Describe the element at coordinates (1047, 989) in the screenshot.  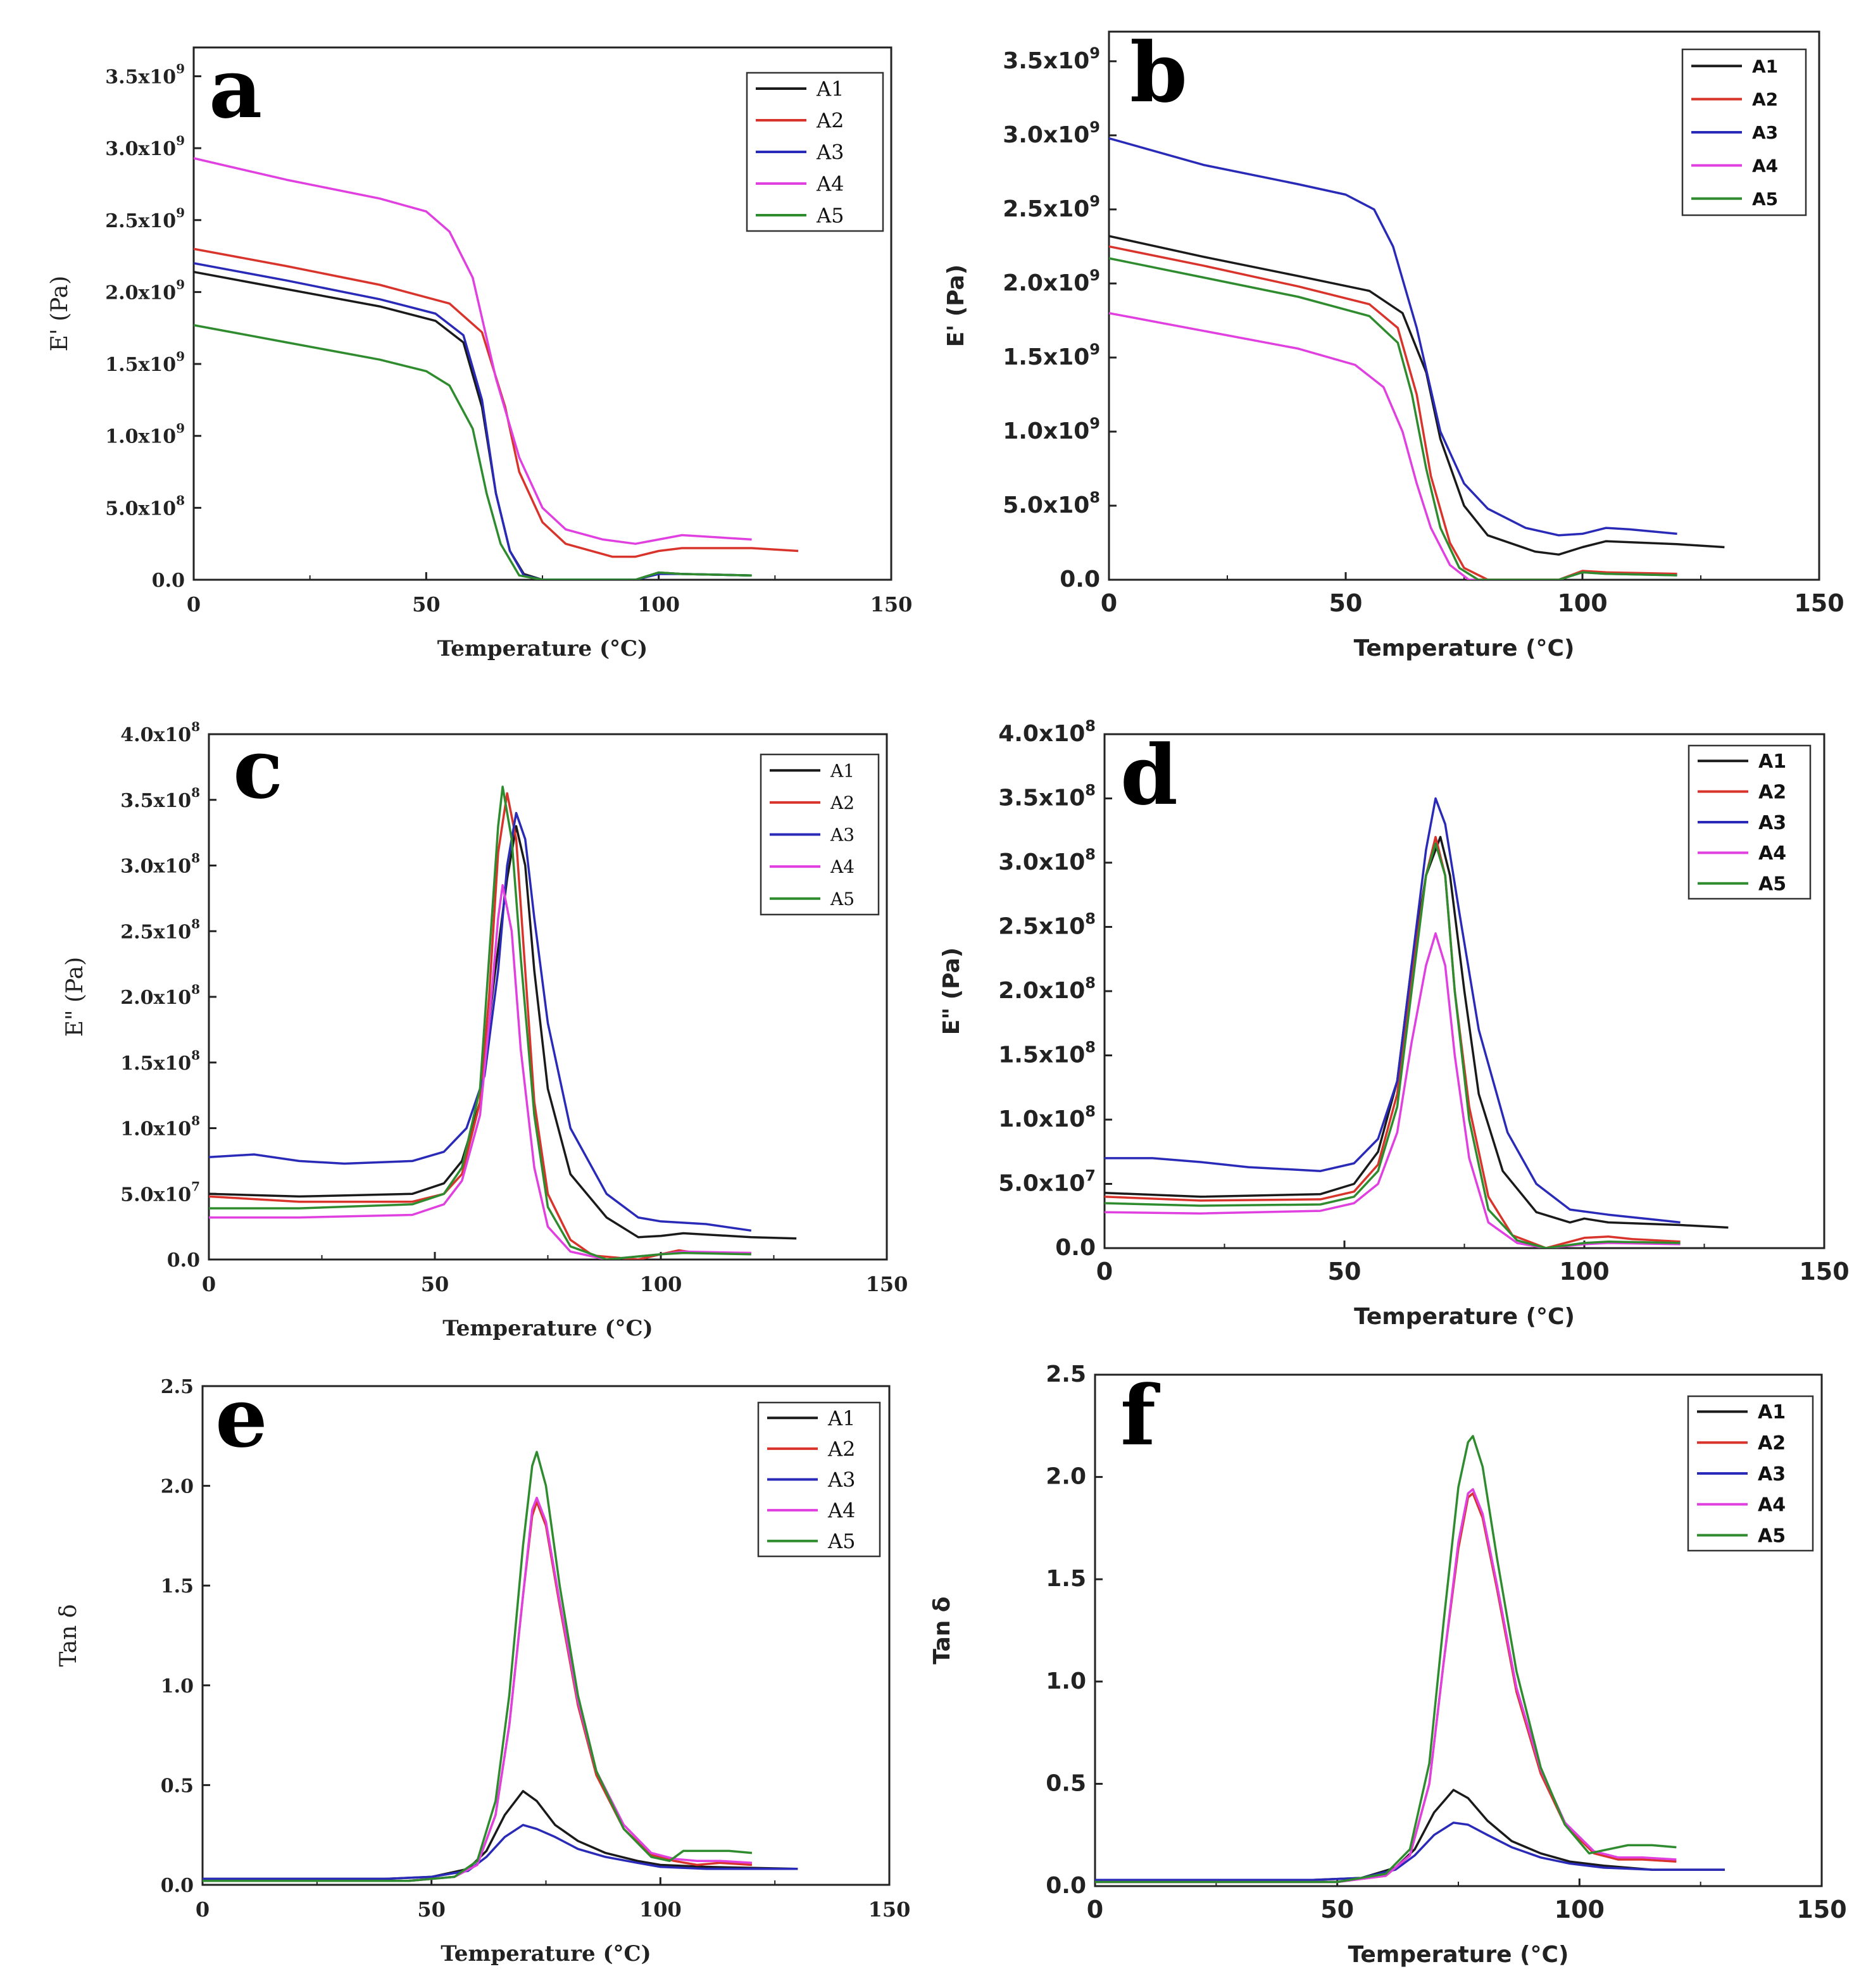
I see `y-tick-label: 2.0x10⁸` at that location.